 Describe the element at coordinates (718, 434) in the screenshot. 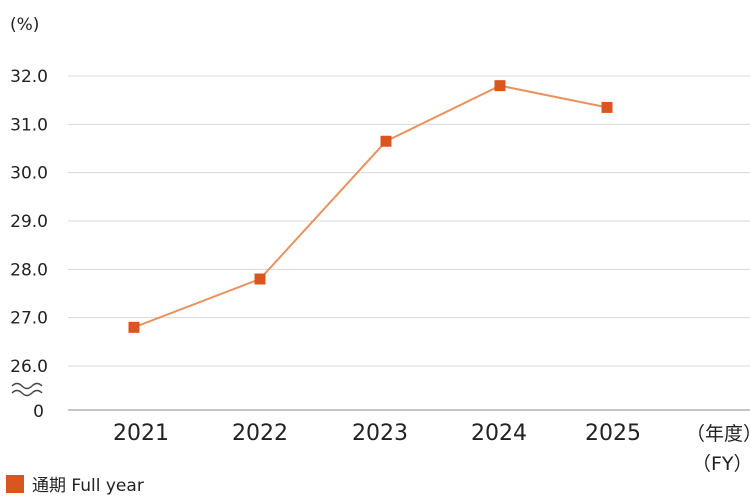

I see `x-axis-unit-jp: （年度）` at that location.